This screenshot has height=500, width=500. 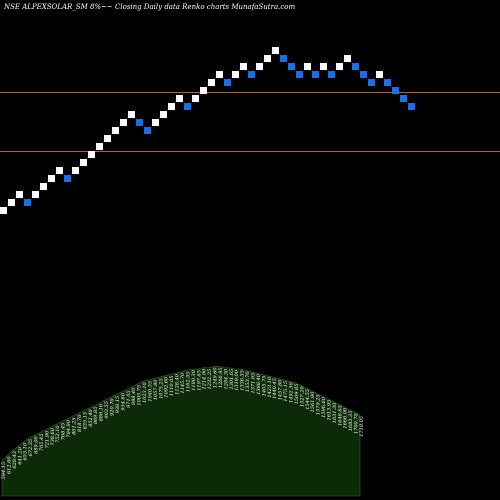 I want to click on volume-label: 705.45, so click(x=42, y=443).